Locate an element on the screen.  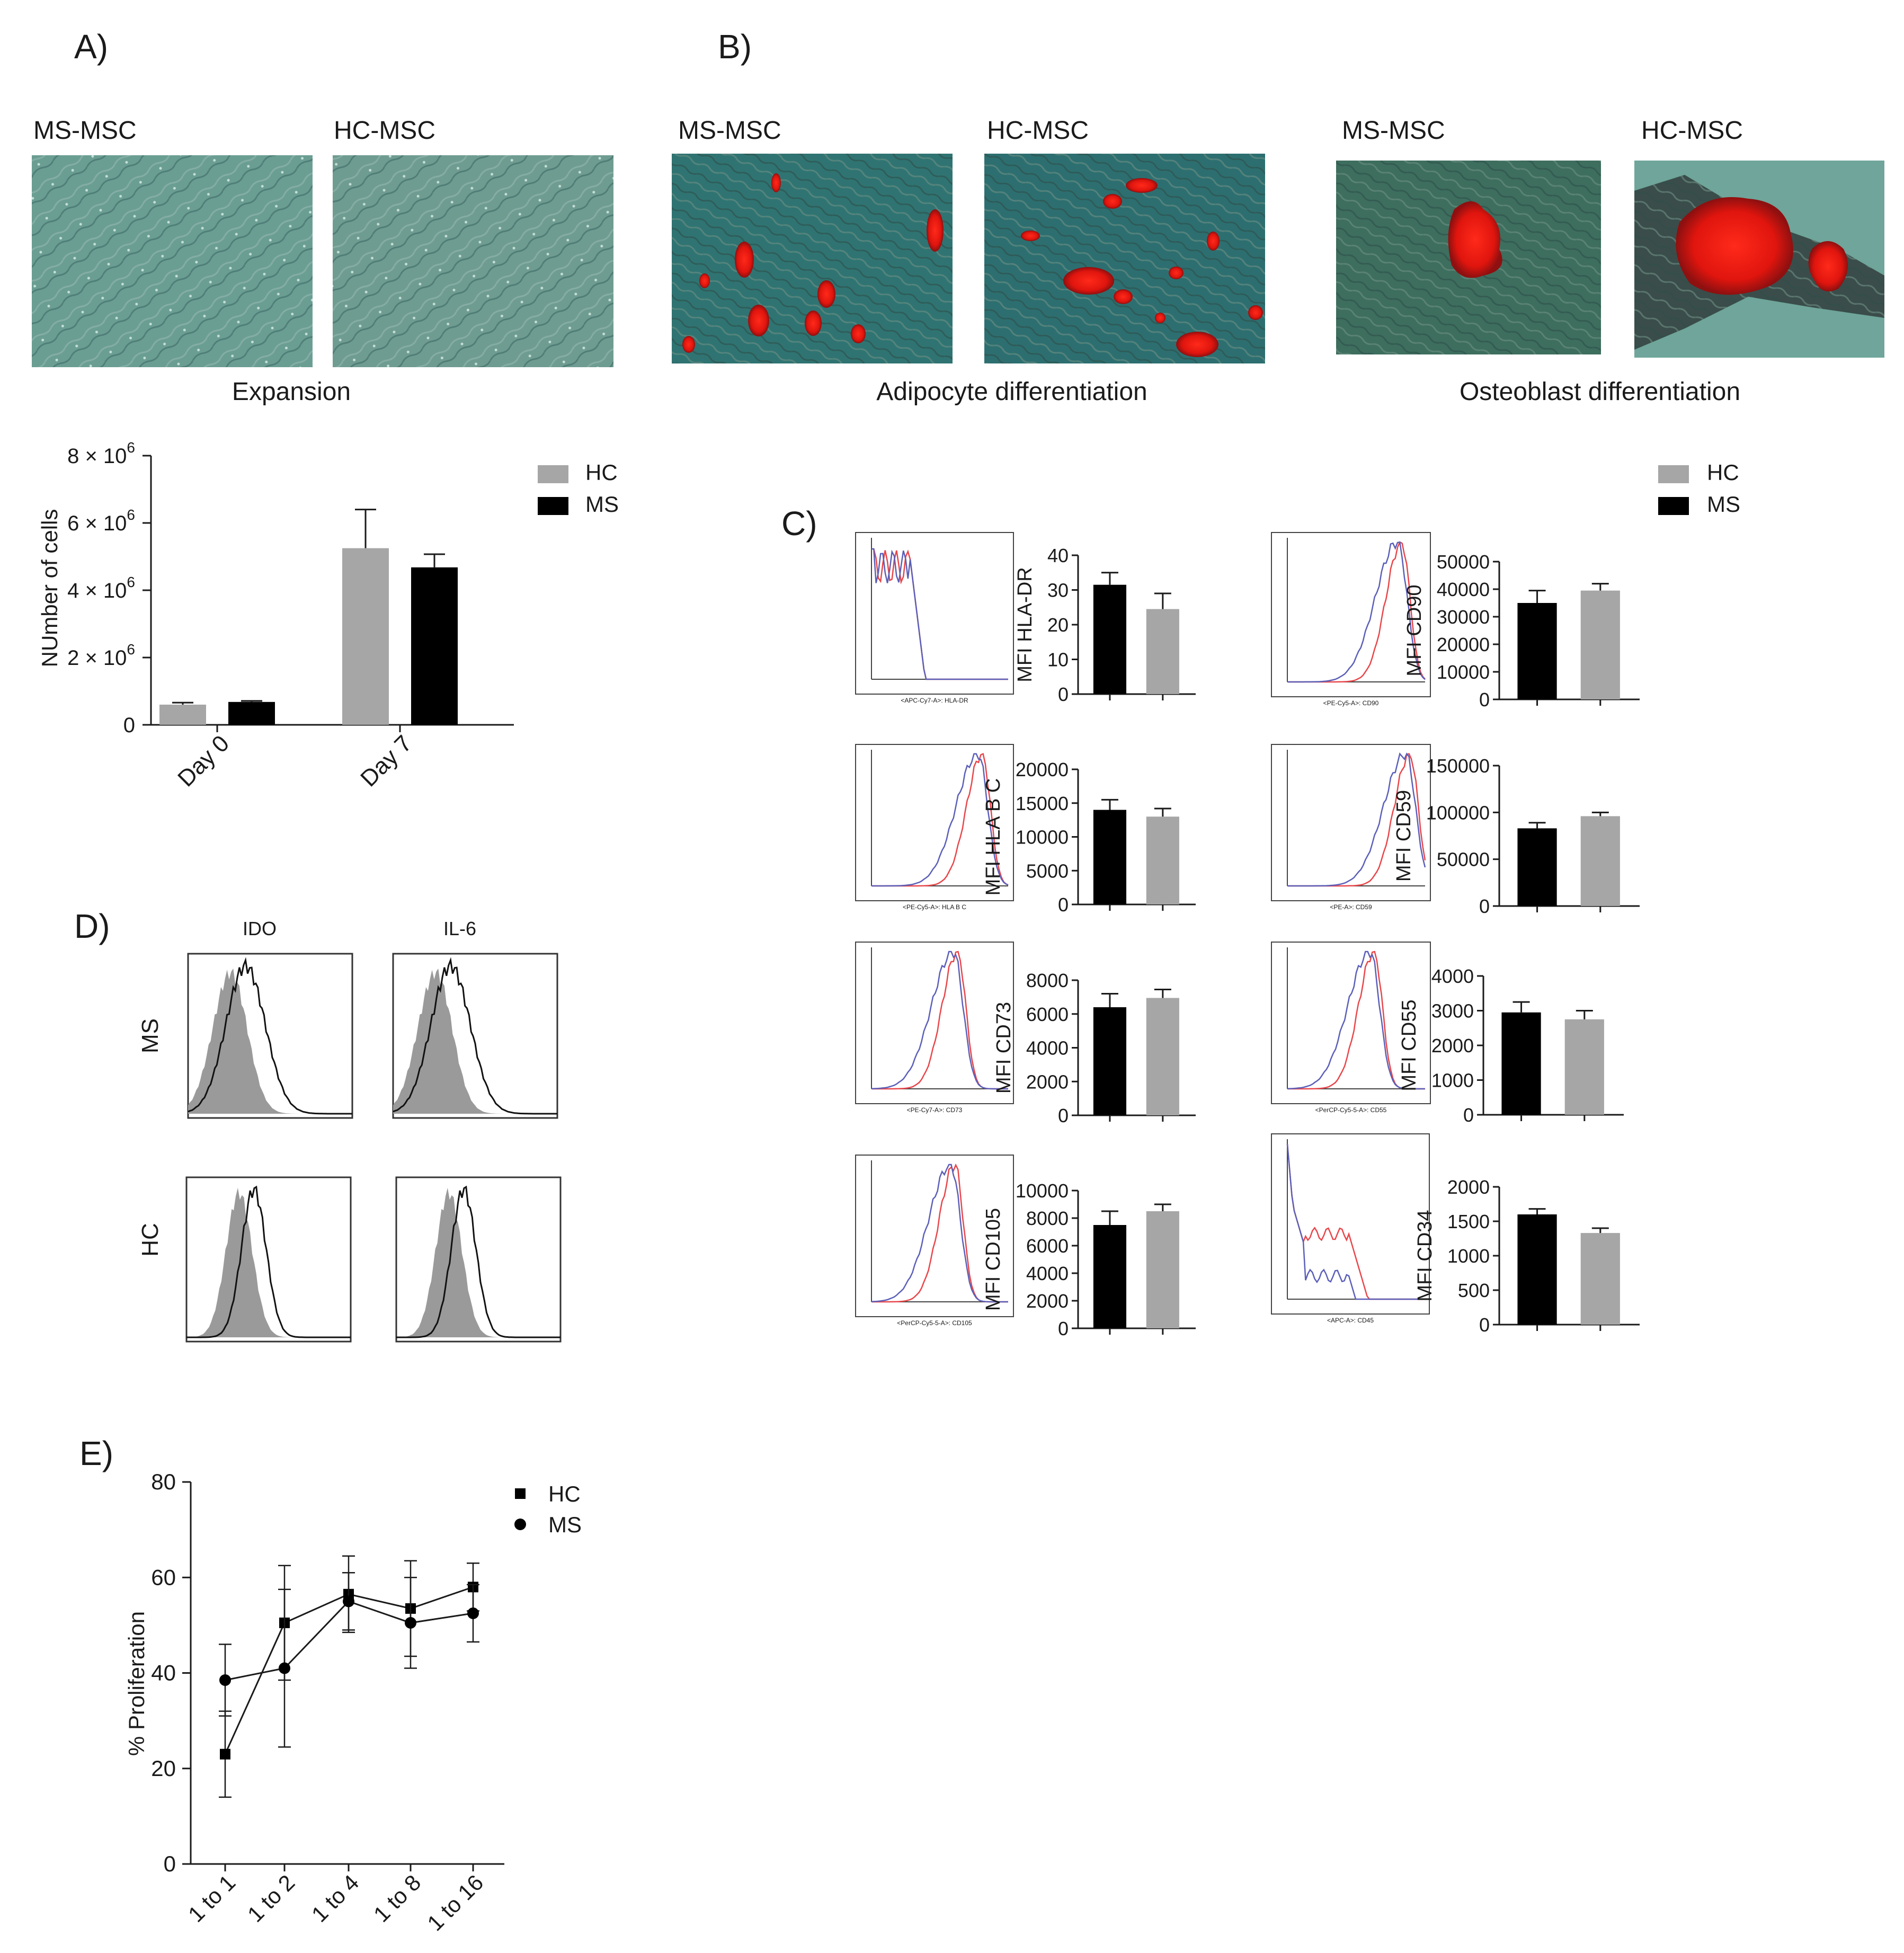
marker-y-tick-label: 500 is located at coordinates (1474, 1290).